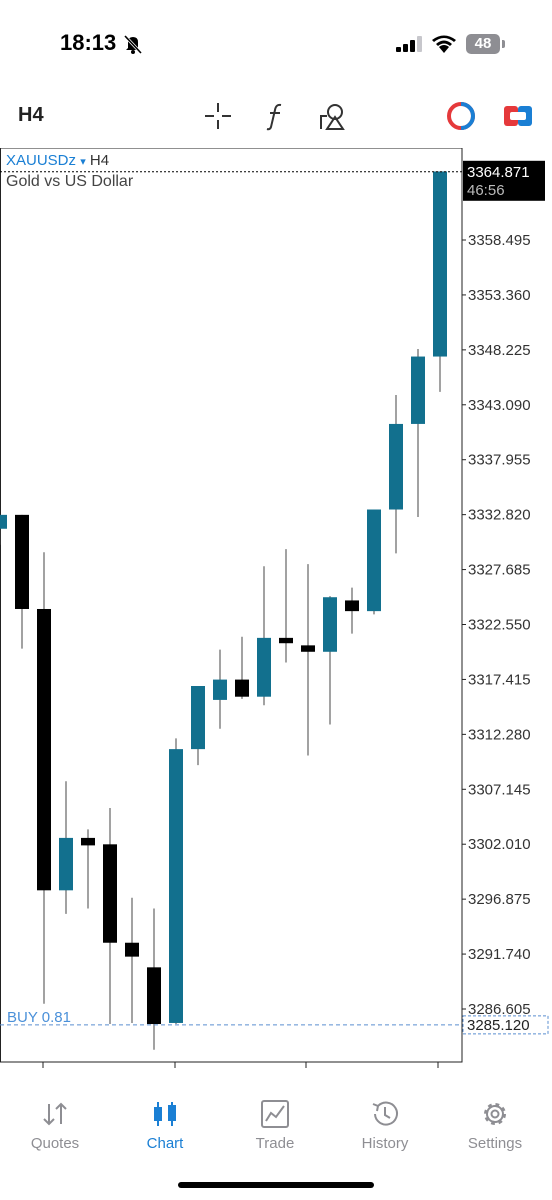 This screenshot has height=1200, width=552. I want to click on trade-panel-icon, so click(518, 116).